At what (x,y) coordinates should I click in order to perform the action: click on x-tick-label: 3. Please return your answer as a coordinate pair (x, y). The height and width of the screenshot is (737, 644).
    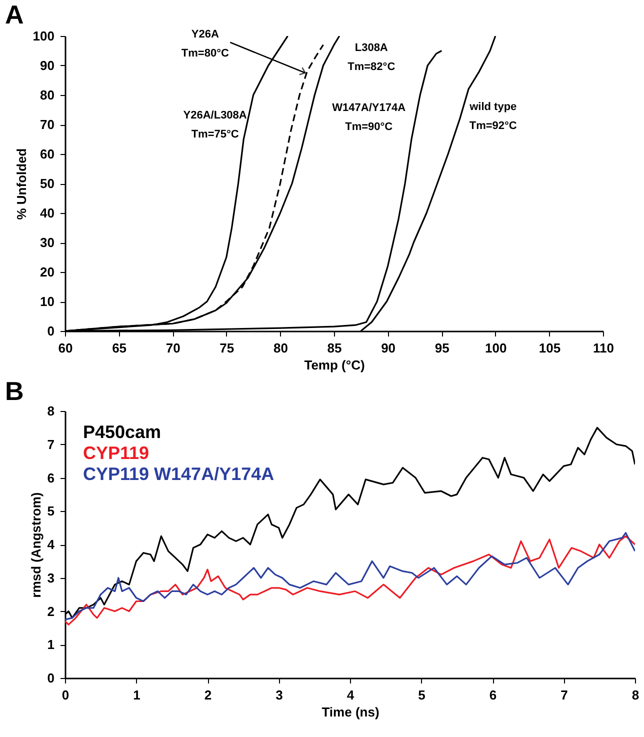
    Looking at the image, I should click on (279, 695).